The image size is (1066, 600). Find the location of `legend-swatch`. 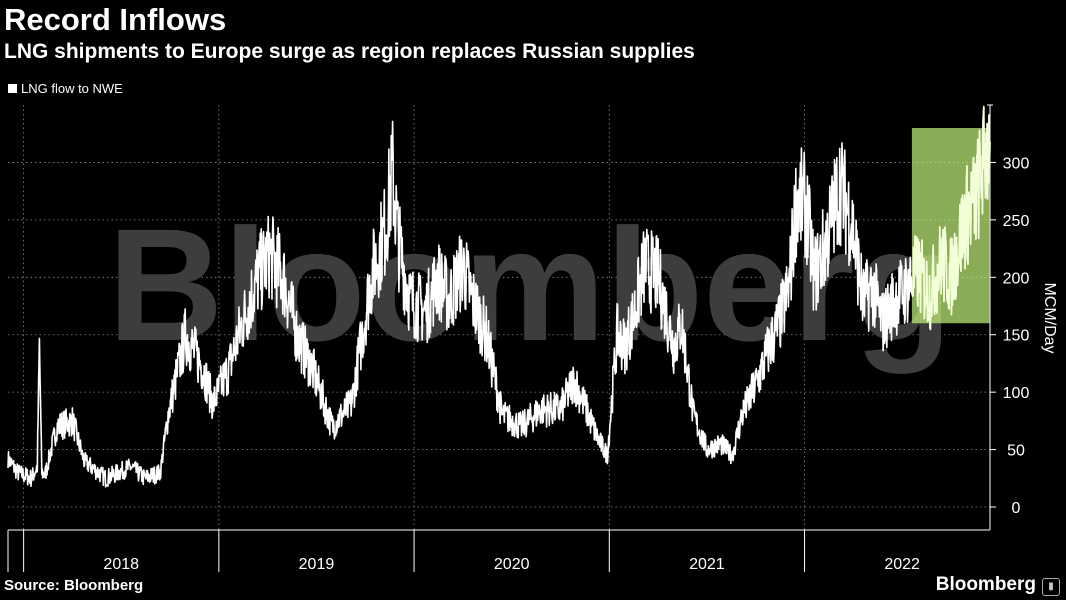

legend-swatch is located at coordinates (12, 88).